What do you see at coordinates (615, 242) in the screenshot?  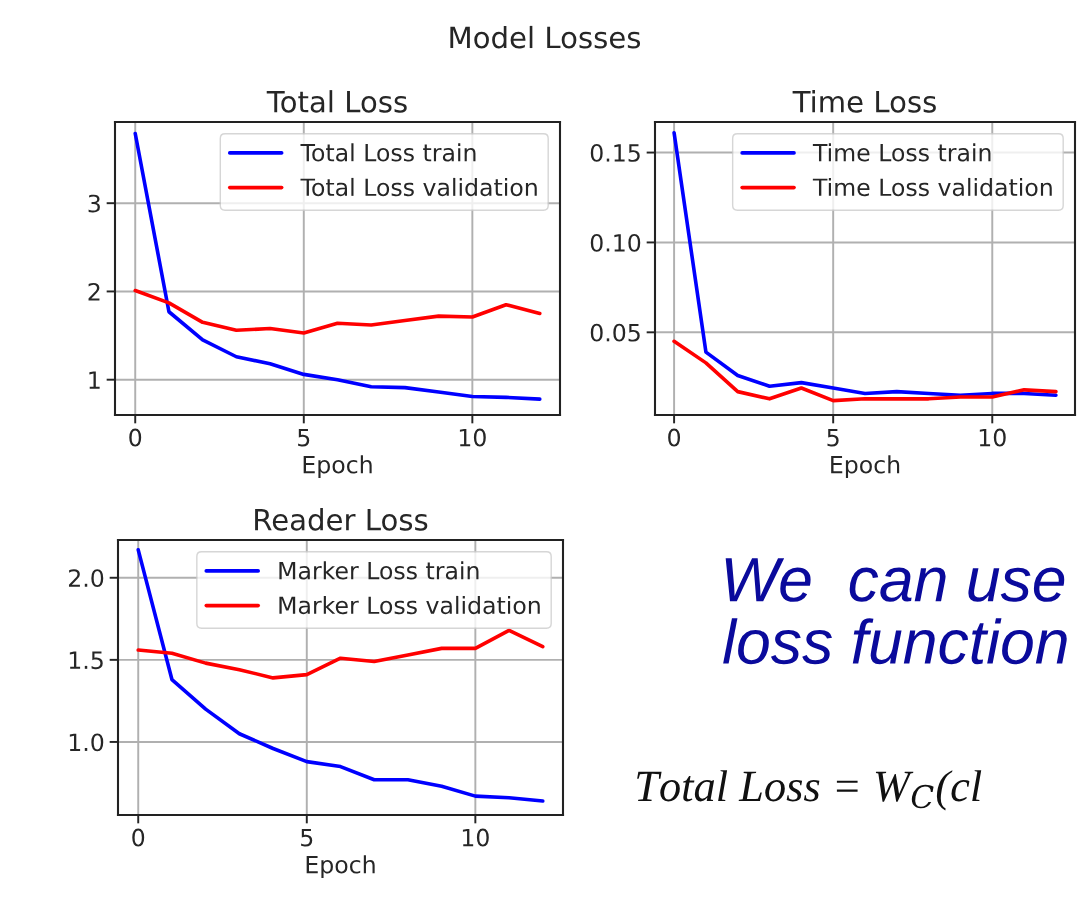 I see `y-tick-label: 0.10` at bounding box center [615, 242].